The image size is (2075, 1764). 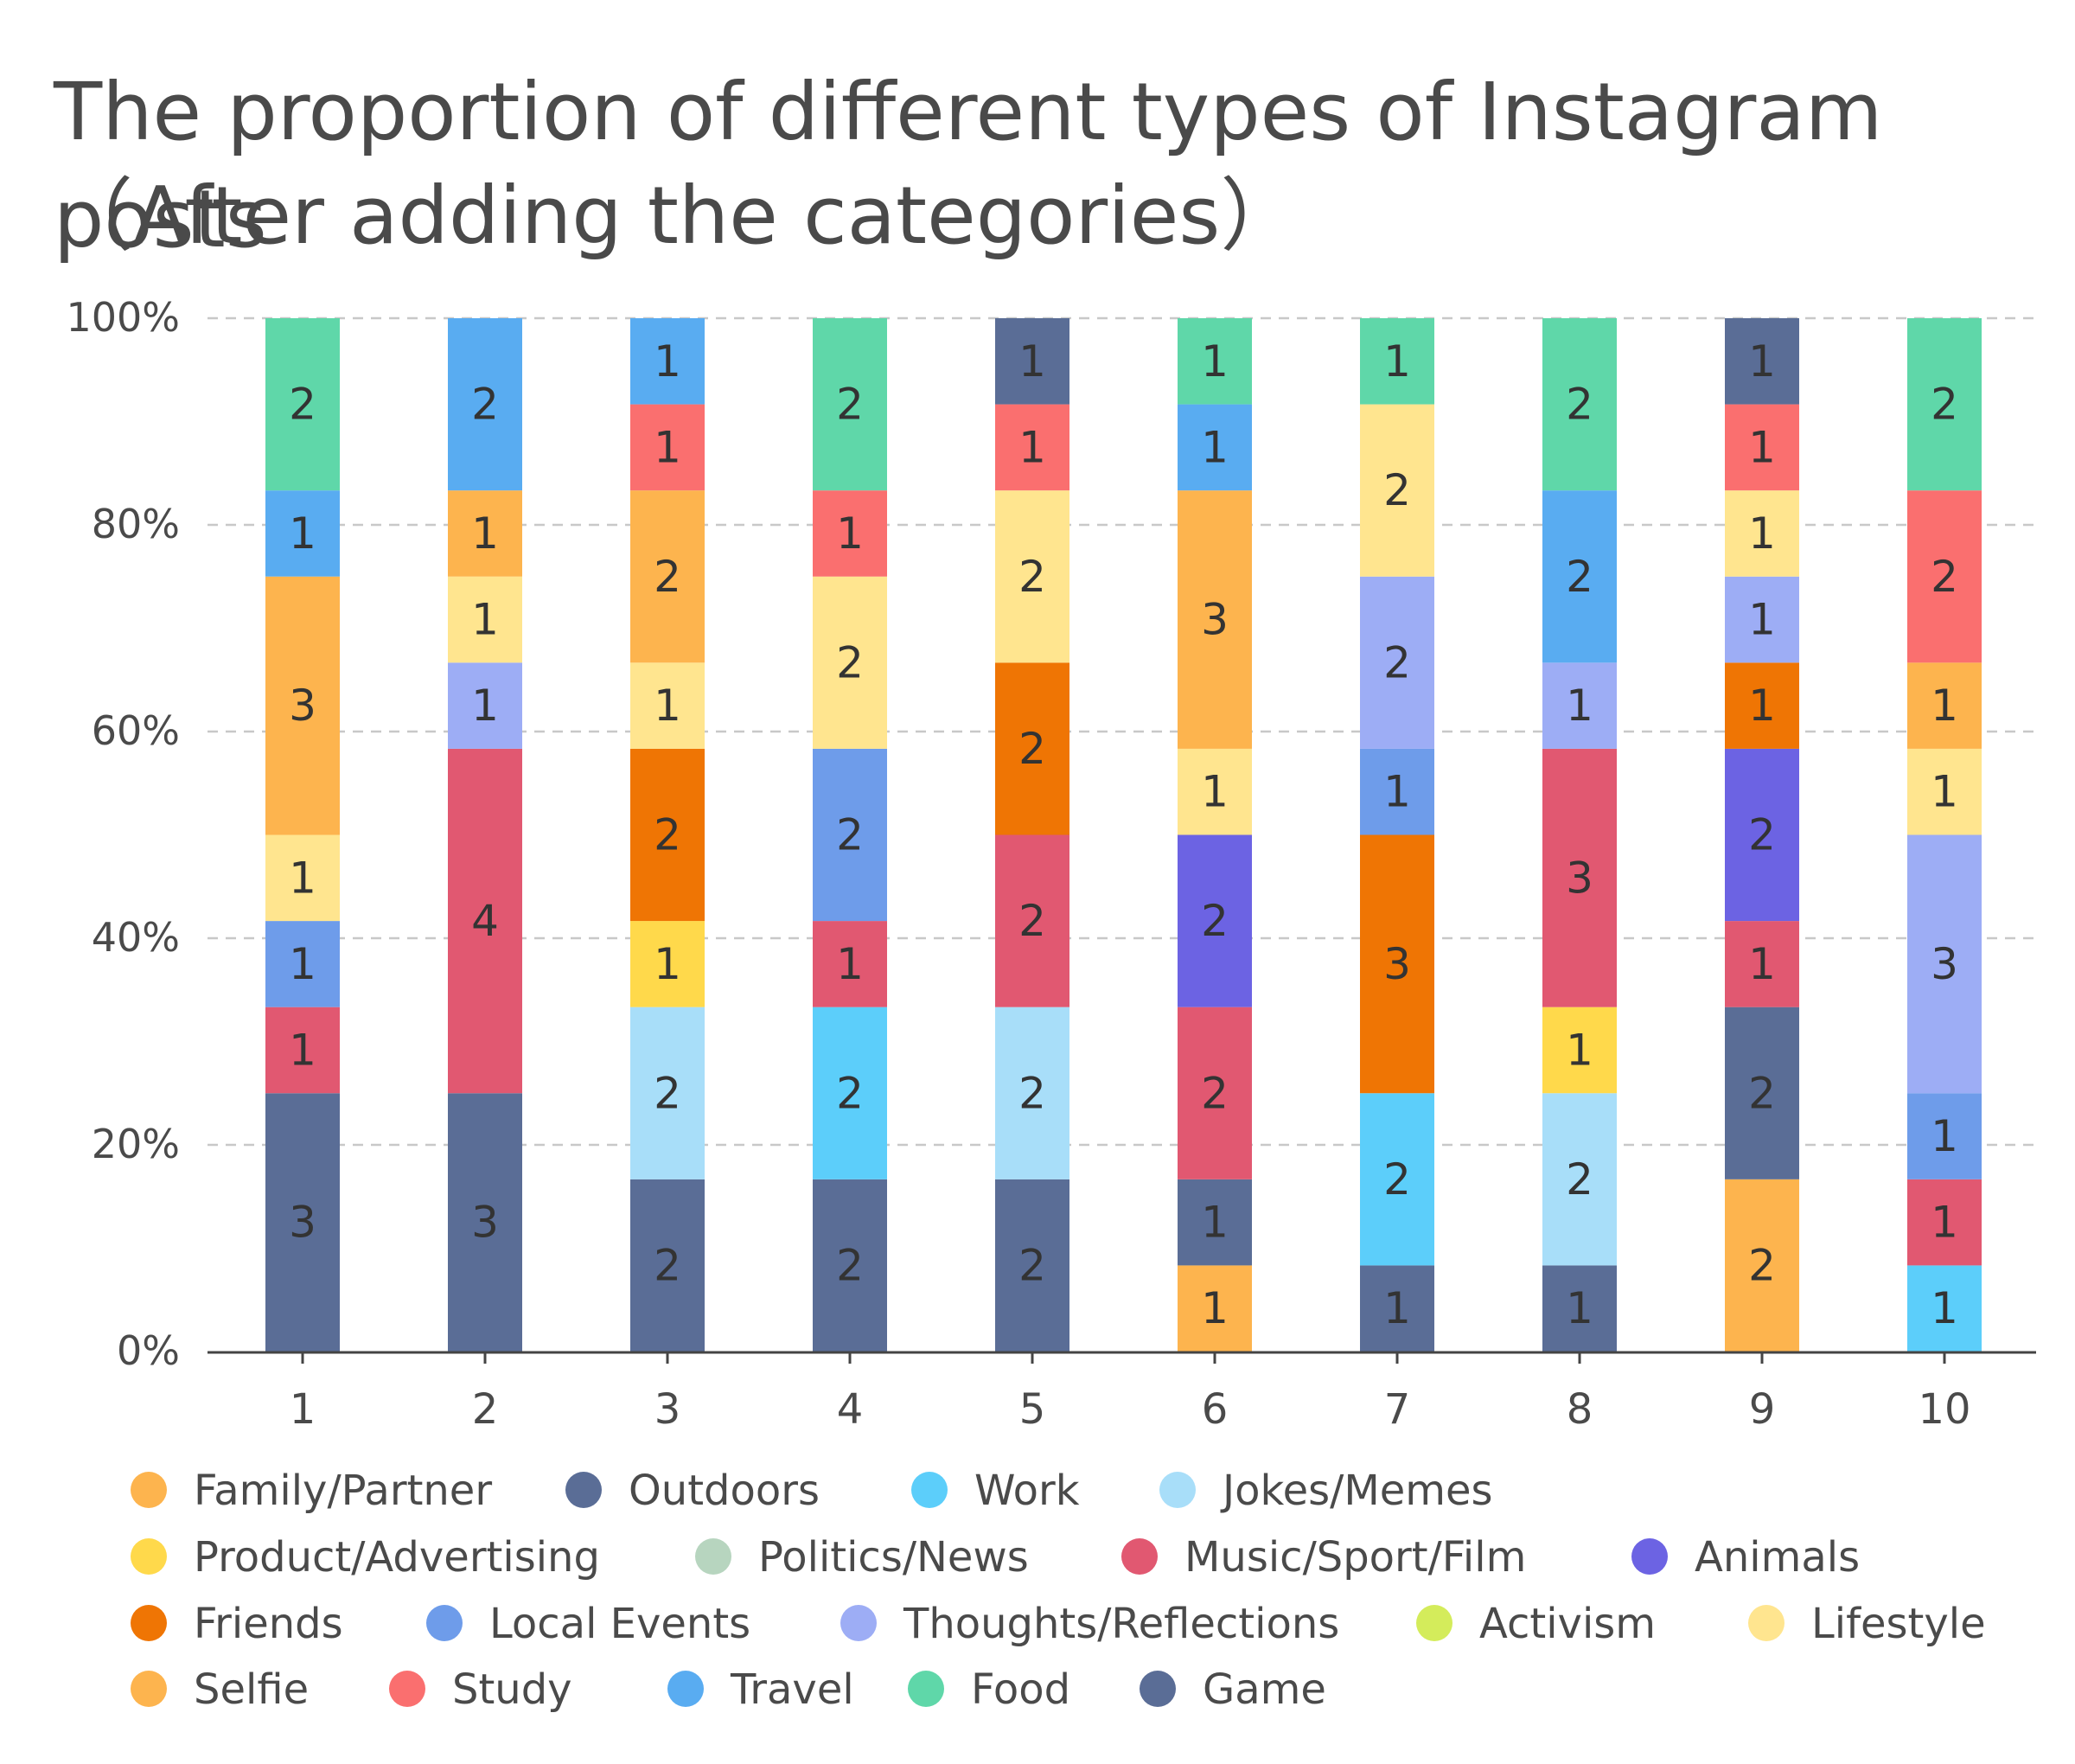 I want to click on x-tick-label: 10, so click(x=1944, y=1409).